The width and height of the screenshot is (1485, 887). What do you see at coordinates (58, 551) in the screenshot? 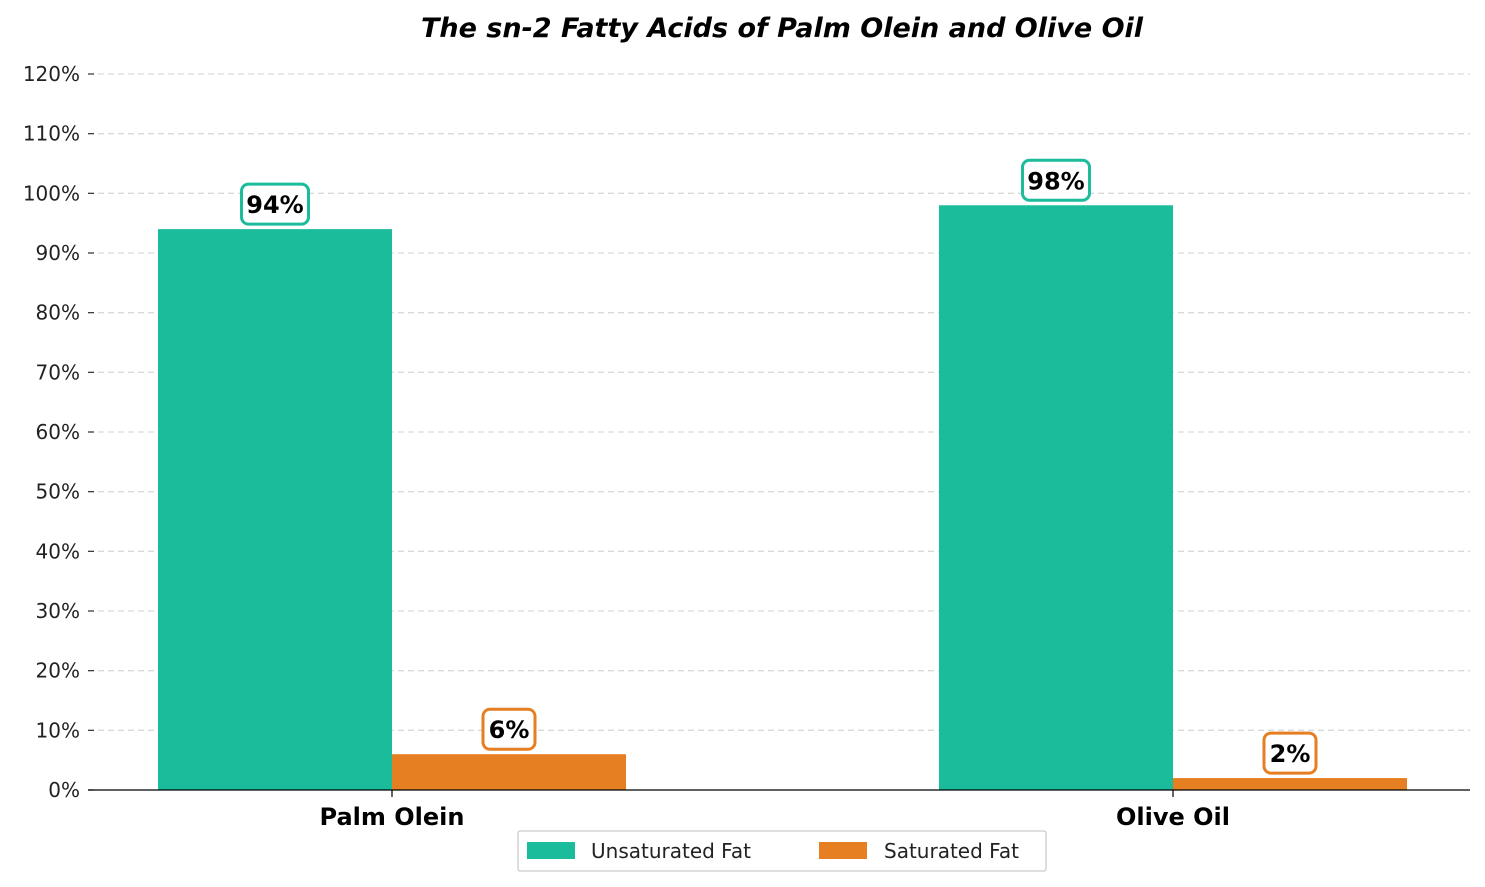
I see `y-tick-label: 40%` at bounding box center [58, 551].